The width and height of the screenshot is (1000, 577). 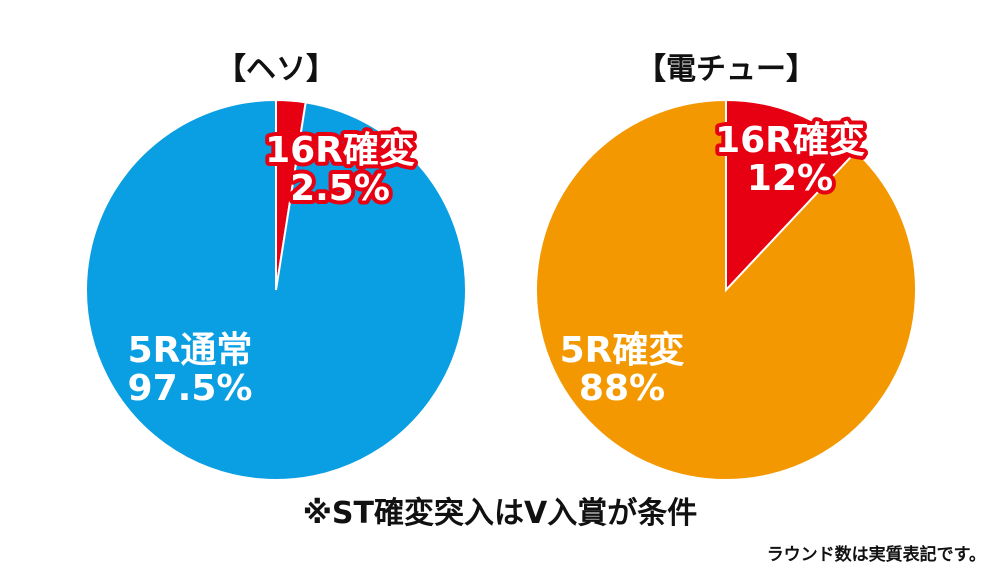 What do you see at coordinates (276, 69) in the screenshot?
I see `heso-chart-title: 【ヘソ】` at bounding box center [276, 69].